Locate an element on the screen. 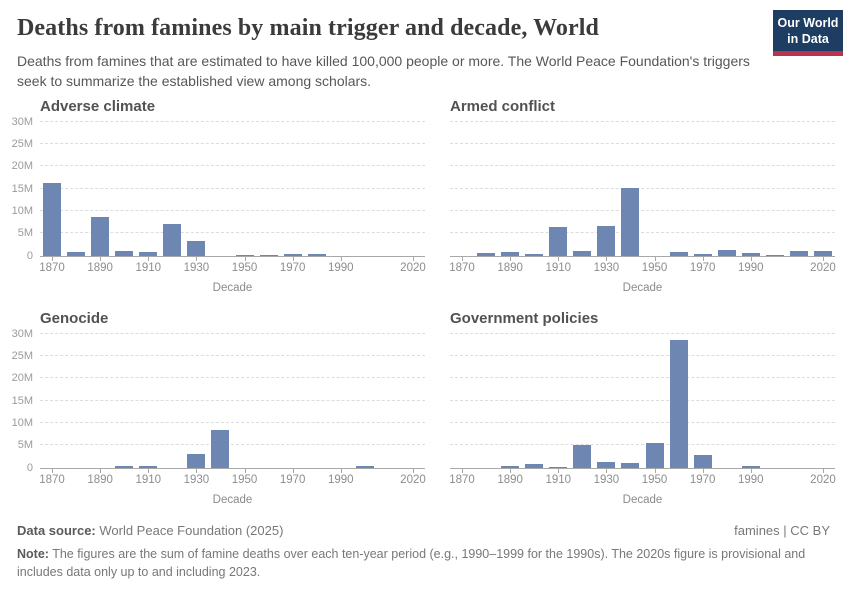  y-tick-label: 10M is located at coordinates (22, 422).